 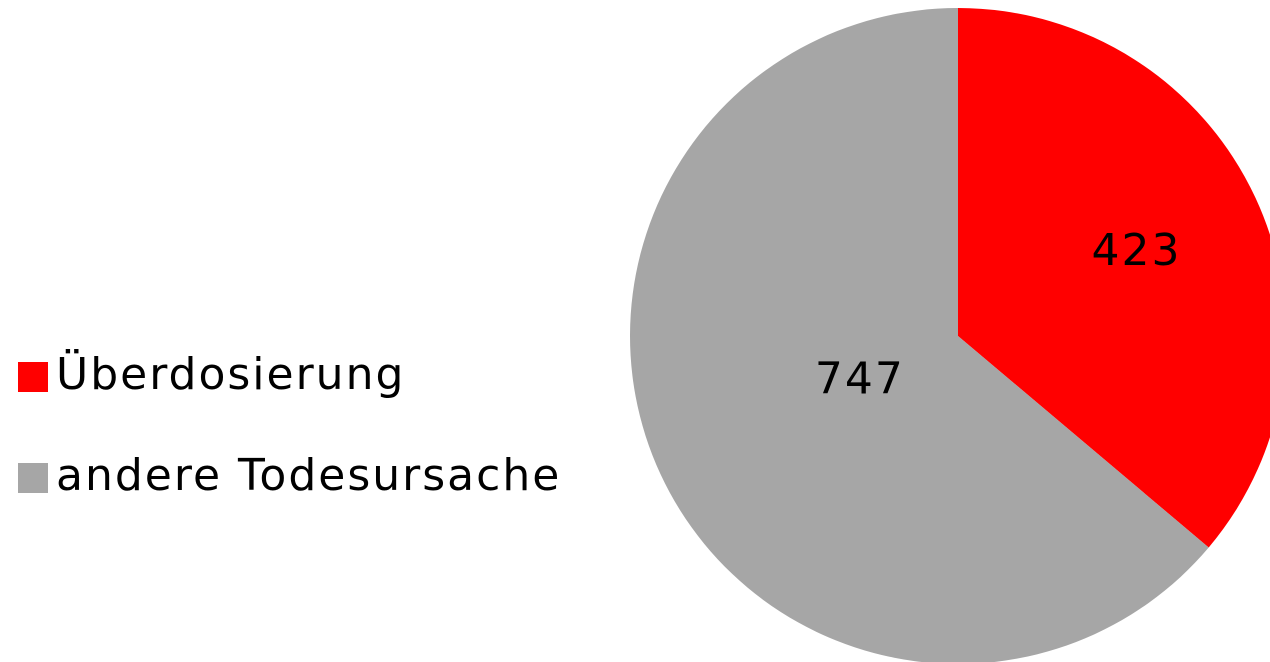 What do you see at coordinates (1136, 250) in the screenshot?
I see `data-label: 423` at bounding box center [1136, 250].